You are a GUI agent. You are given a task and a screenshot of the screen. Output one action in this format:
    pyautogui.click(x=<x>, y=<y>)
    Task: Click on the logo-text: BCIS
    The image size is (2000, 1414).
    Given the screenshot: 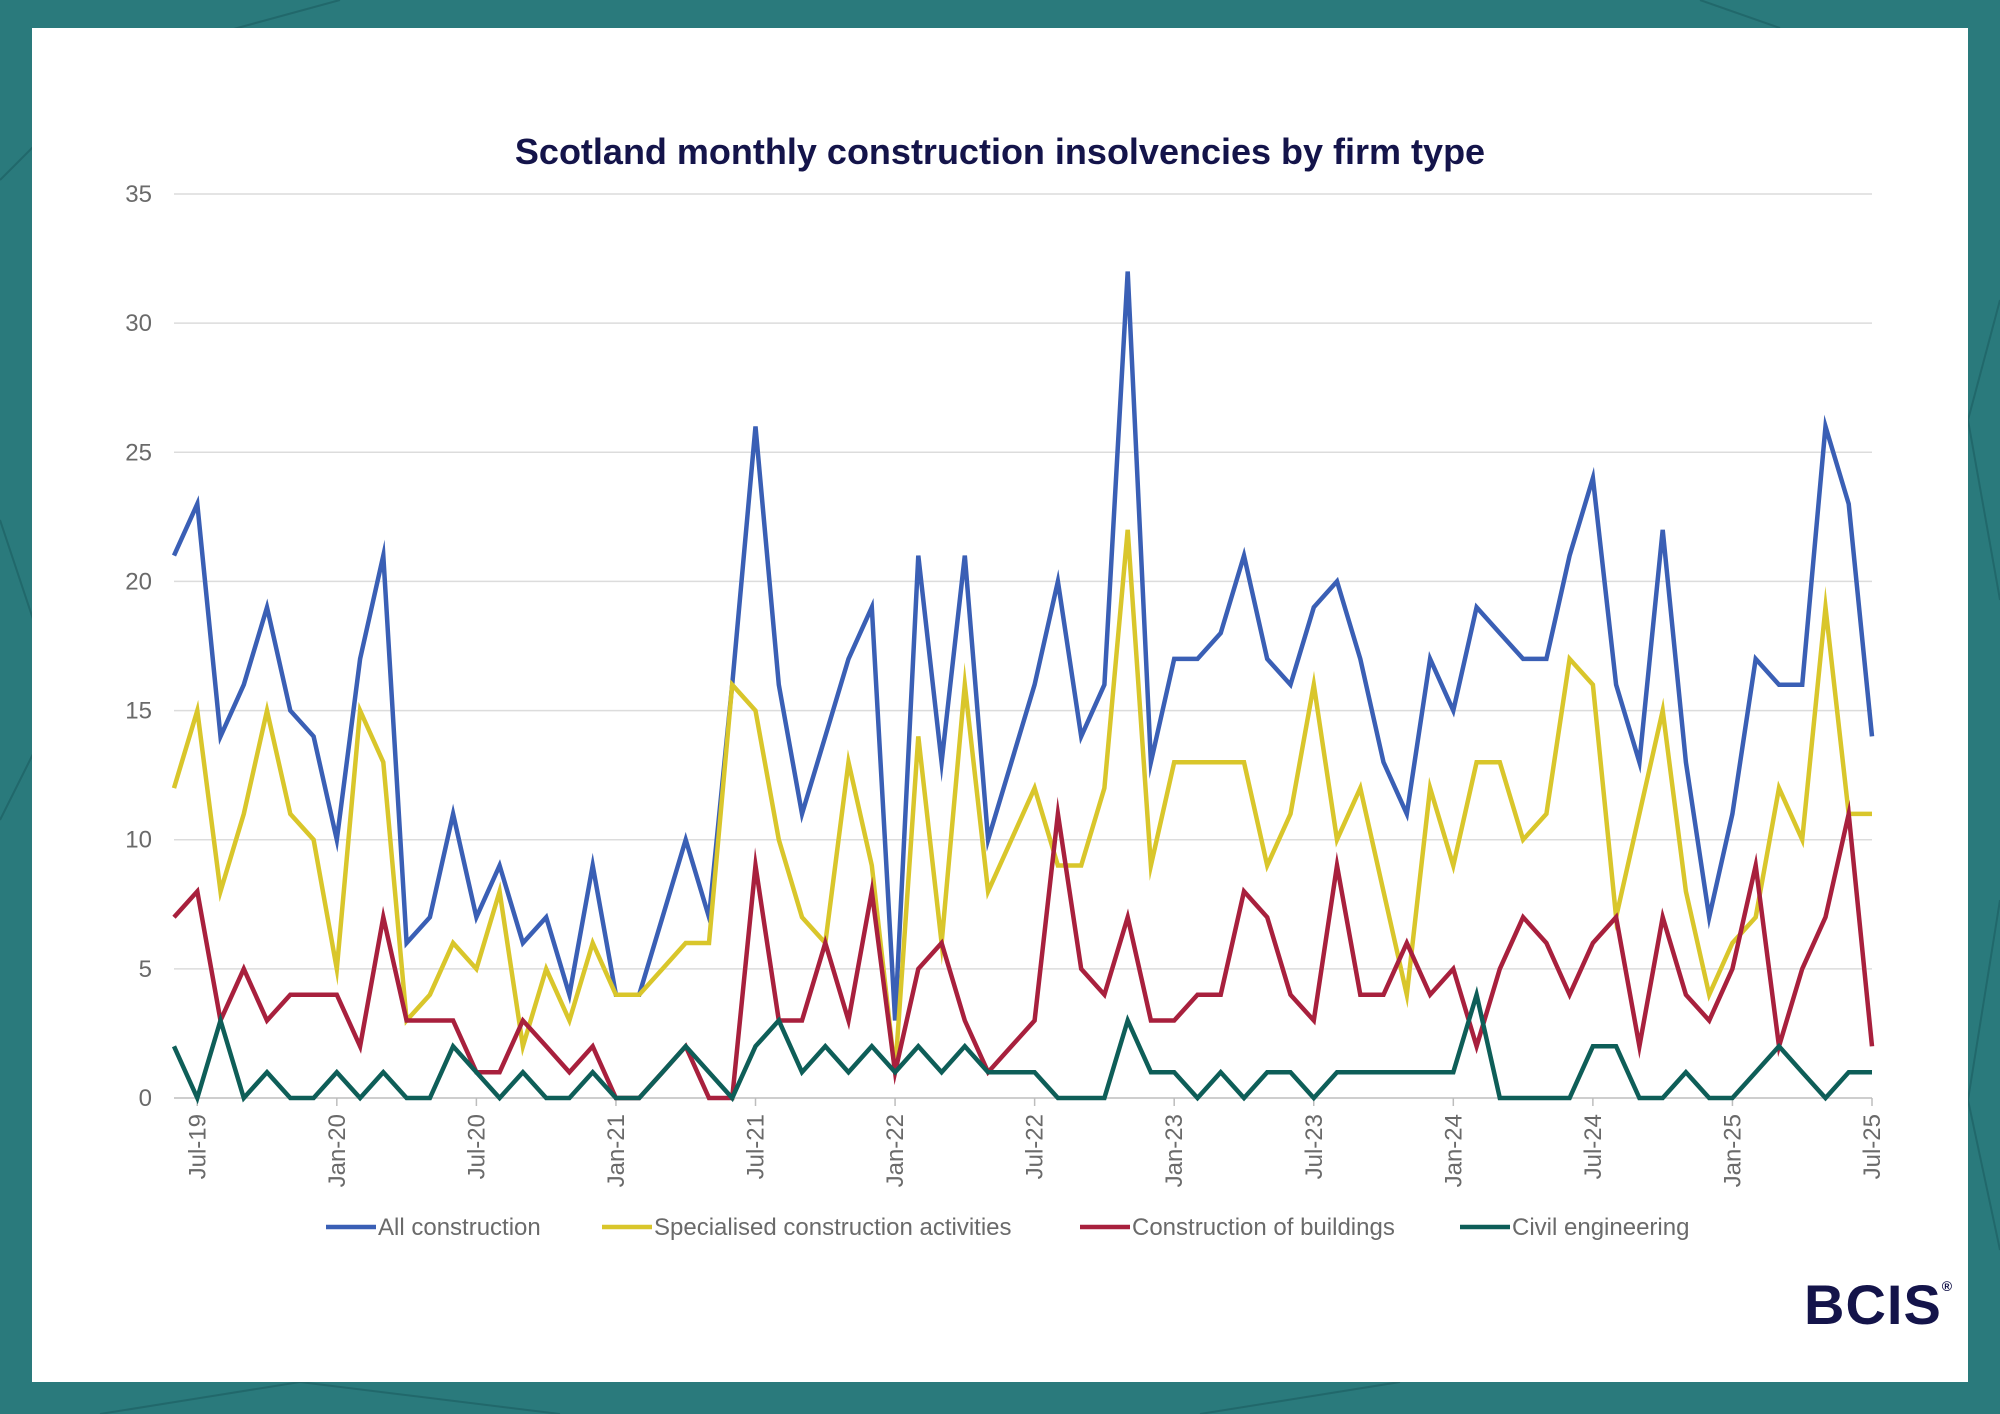 What is the action you would take?
    pyautogui.click(x=1873, y=1304)
    